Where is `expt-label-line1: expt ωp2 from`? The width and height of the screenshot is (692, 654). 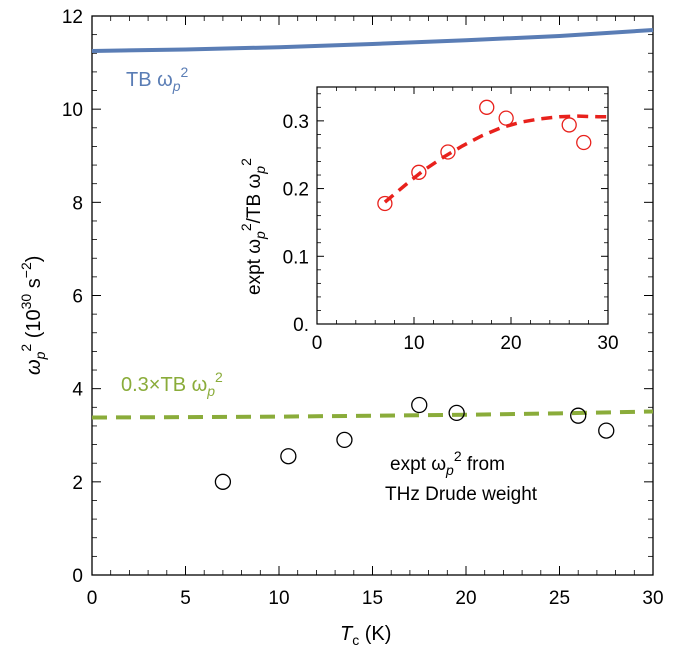 expt-label-line1: expt ωp2 from is located at coordinates (447, 463).